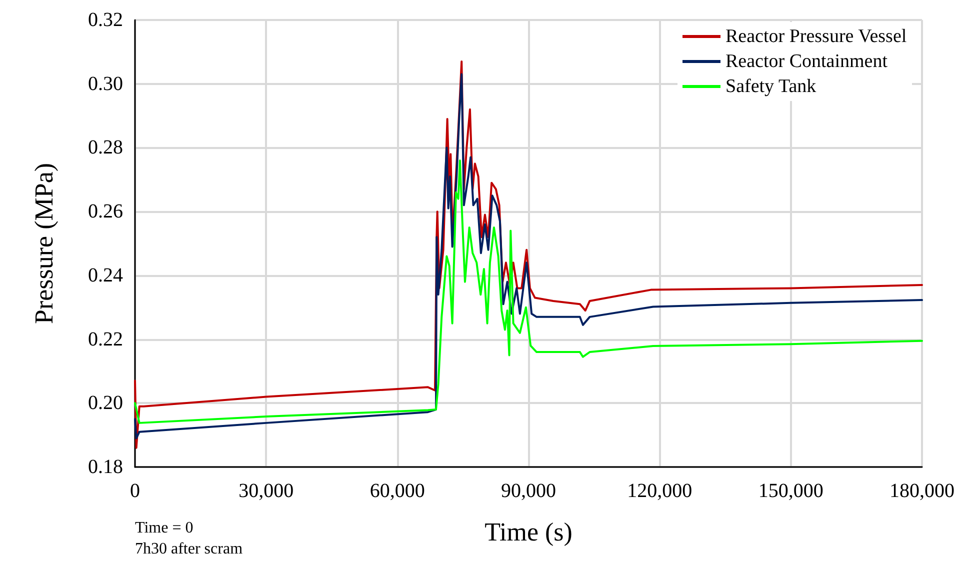 This screenshot has height=574, width=972. What do you see at coordinates (105, 339) in the screenshot?
I see `y-tick-label: 0.22` at bounding box center [105, 339].